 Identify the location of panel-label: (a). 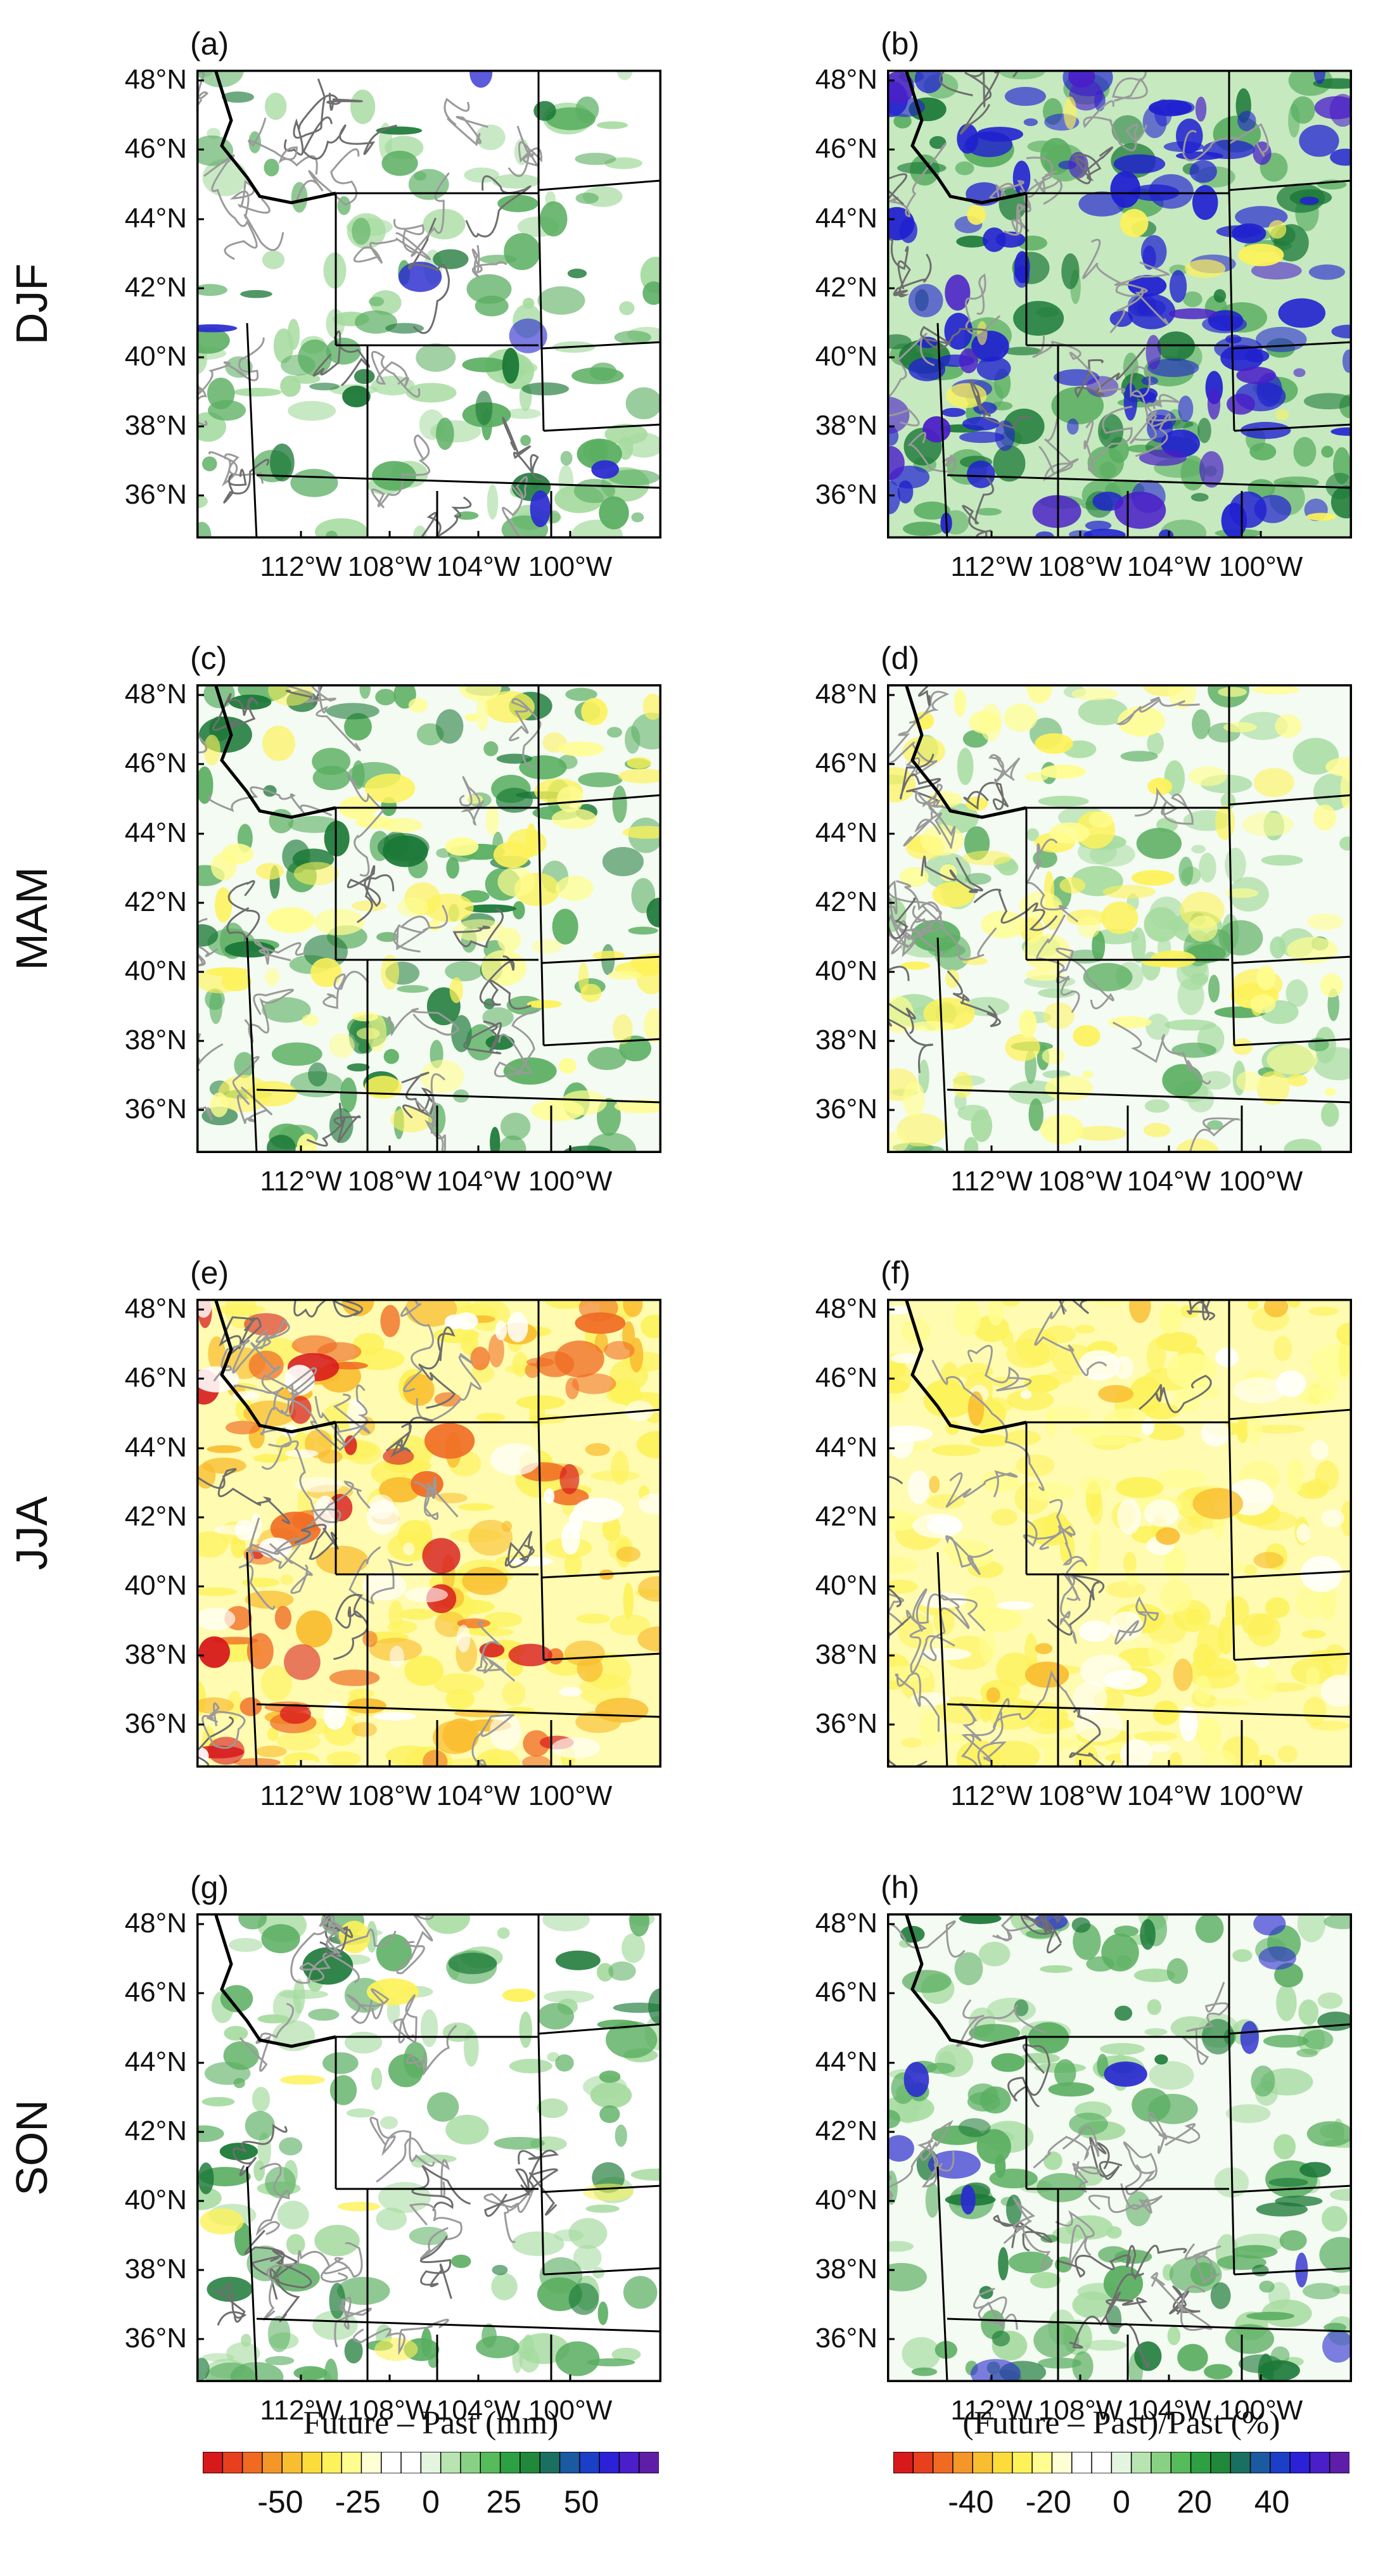
(209, 43).